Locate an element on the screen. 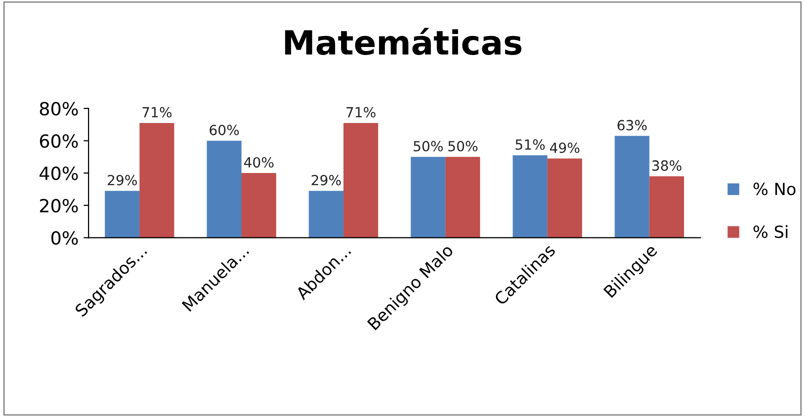 Image resolution: width=805 pixels, height=417 pixels. y-tick-label: 80% is located at coordinates (59, 109).